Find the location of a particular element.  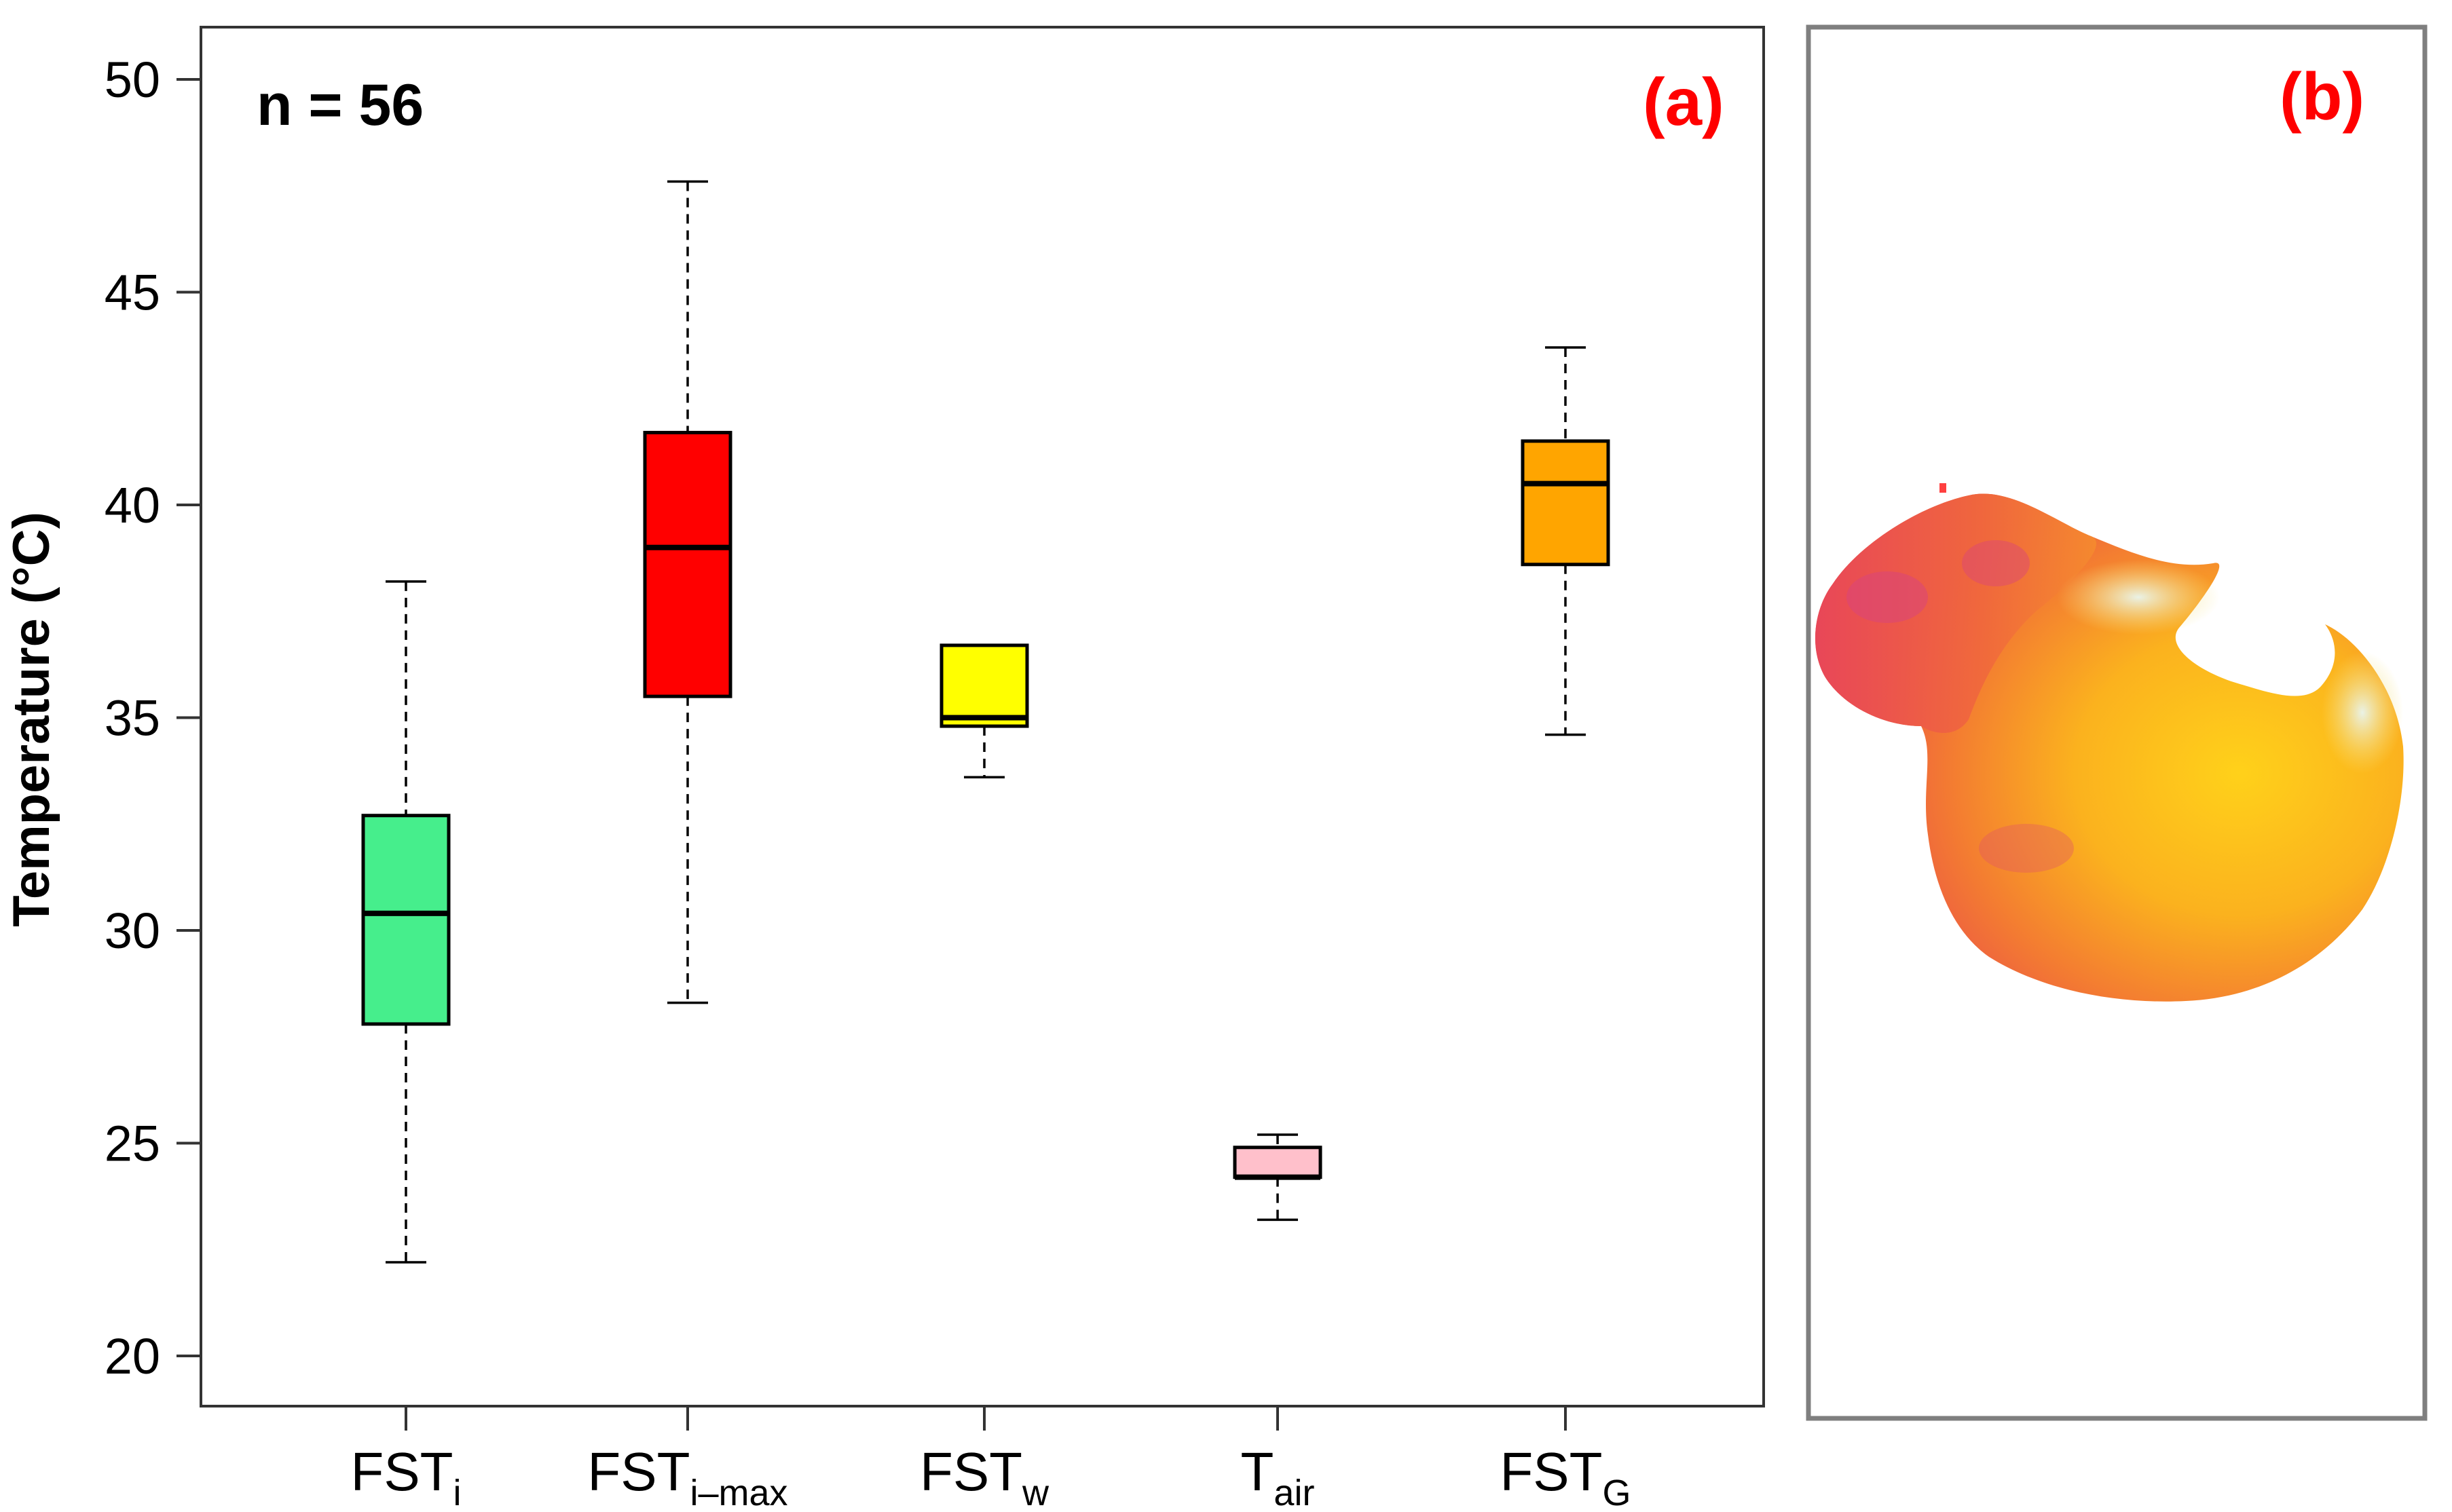

x-tick-label: FSTi is located at coordinates (405, 1476).